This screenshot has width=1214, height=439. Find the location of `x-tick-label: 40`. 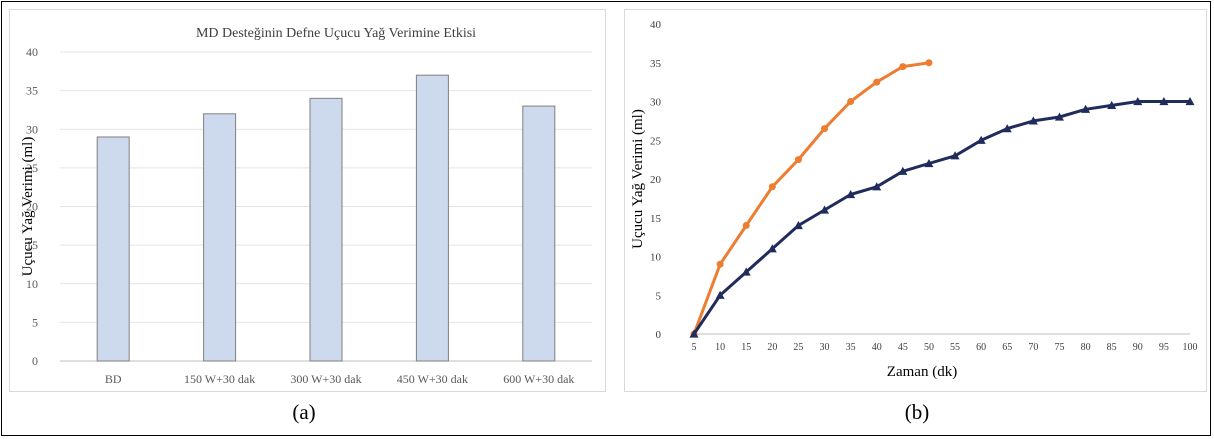

x-tick-label: 40 is located at coordinates (877, 347).